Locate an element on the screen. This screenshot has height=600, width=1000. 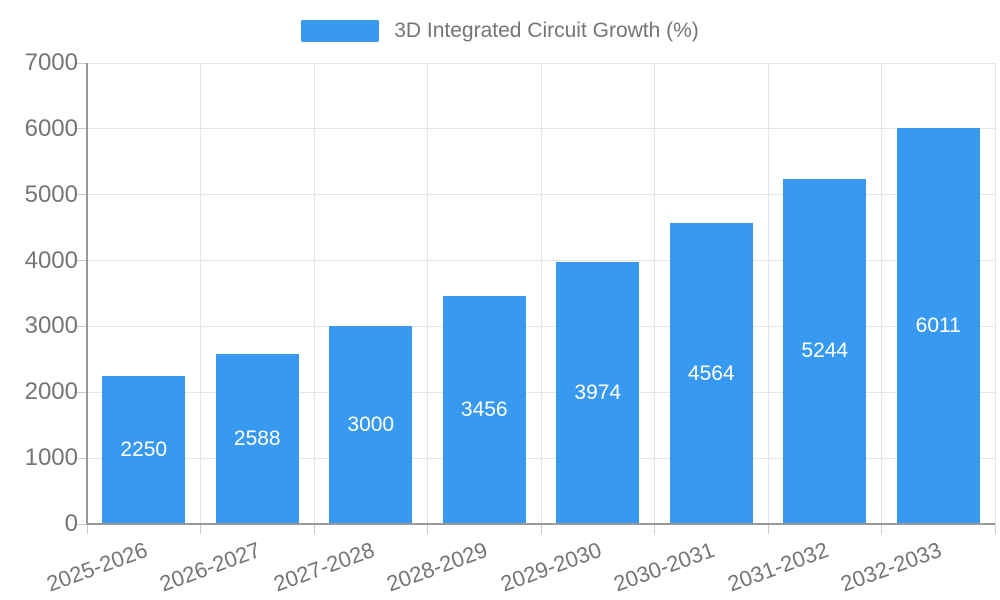
y-axis-line is located at coordinates (87, 294).